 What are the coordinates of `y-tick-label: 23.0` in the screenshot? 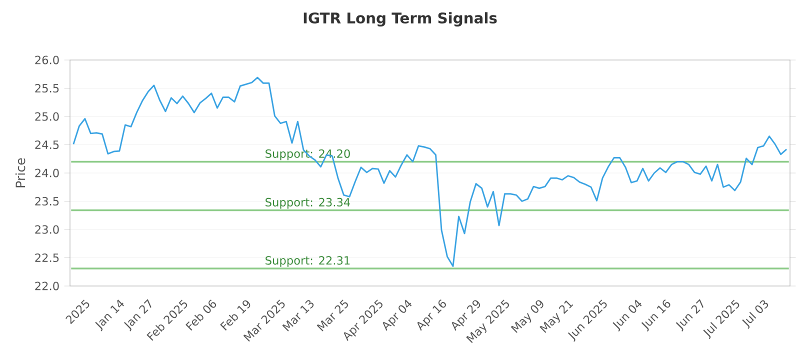 It's located at (47, 229).